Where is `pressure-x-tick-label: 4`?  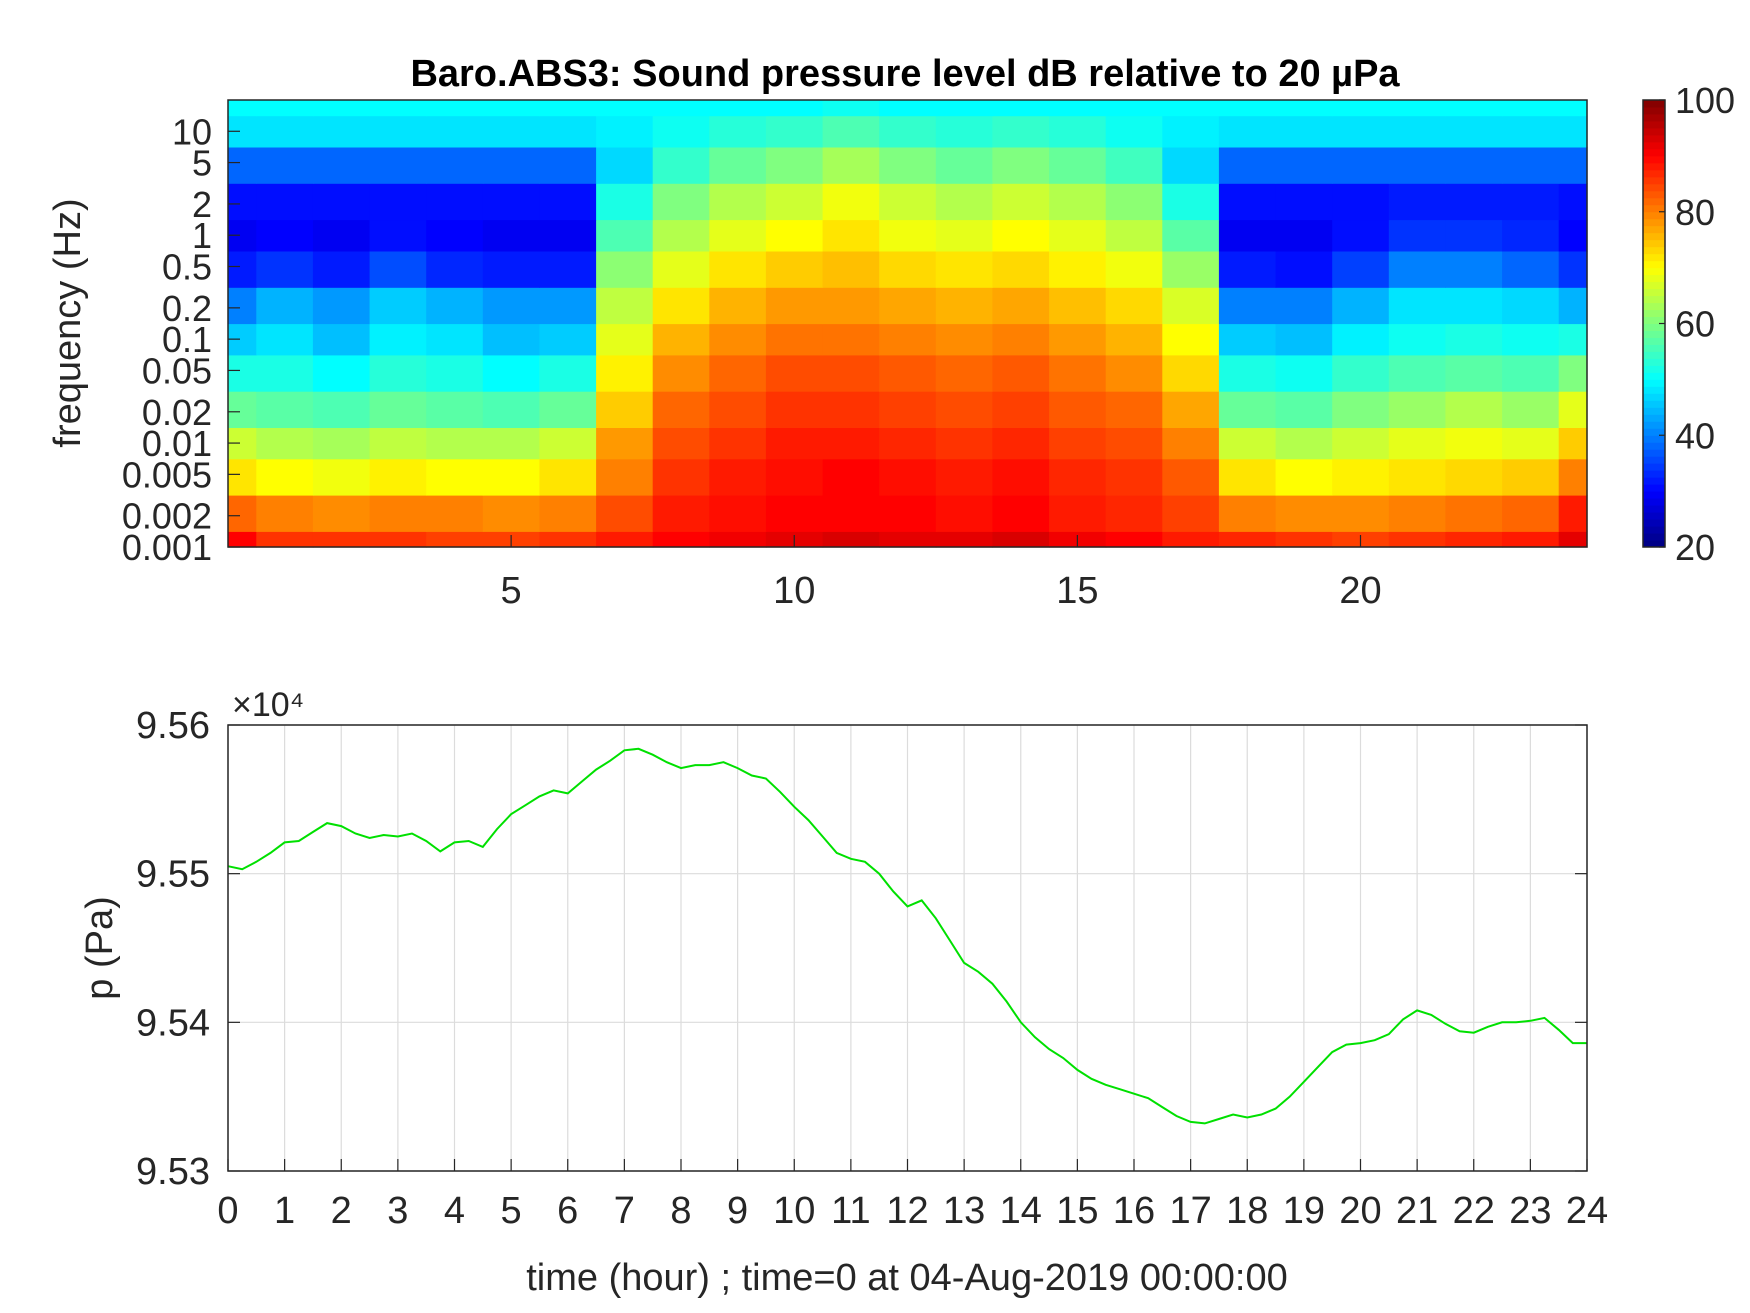
pressure-x-tick-label: 4 is located at coordinates (454, 1211).